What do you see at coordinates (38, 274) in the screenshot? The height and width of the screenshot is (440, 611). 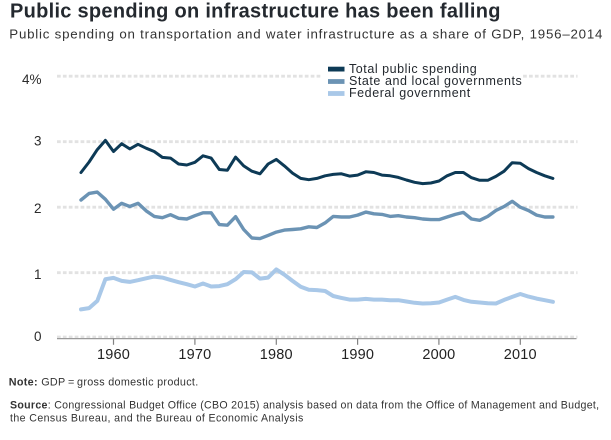 I see `svg-text: 1` at bounding box center [38, 274].